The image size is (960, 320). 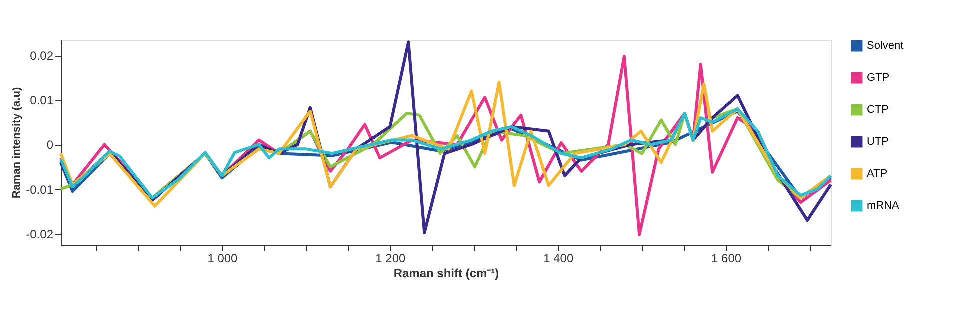 What do you see at coordinates (878, 78) in the screenshot?
I see `legend-label: GTP` at bounding box center [878, 78].